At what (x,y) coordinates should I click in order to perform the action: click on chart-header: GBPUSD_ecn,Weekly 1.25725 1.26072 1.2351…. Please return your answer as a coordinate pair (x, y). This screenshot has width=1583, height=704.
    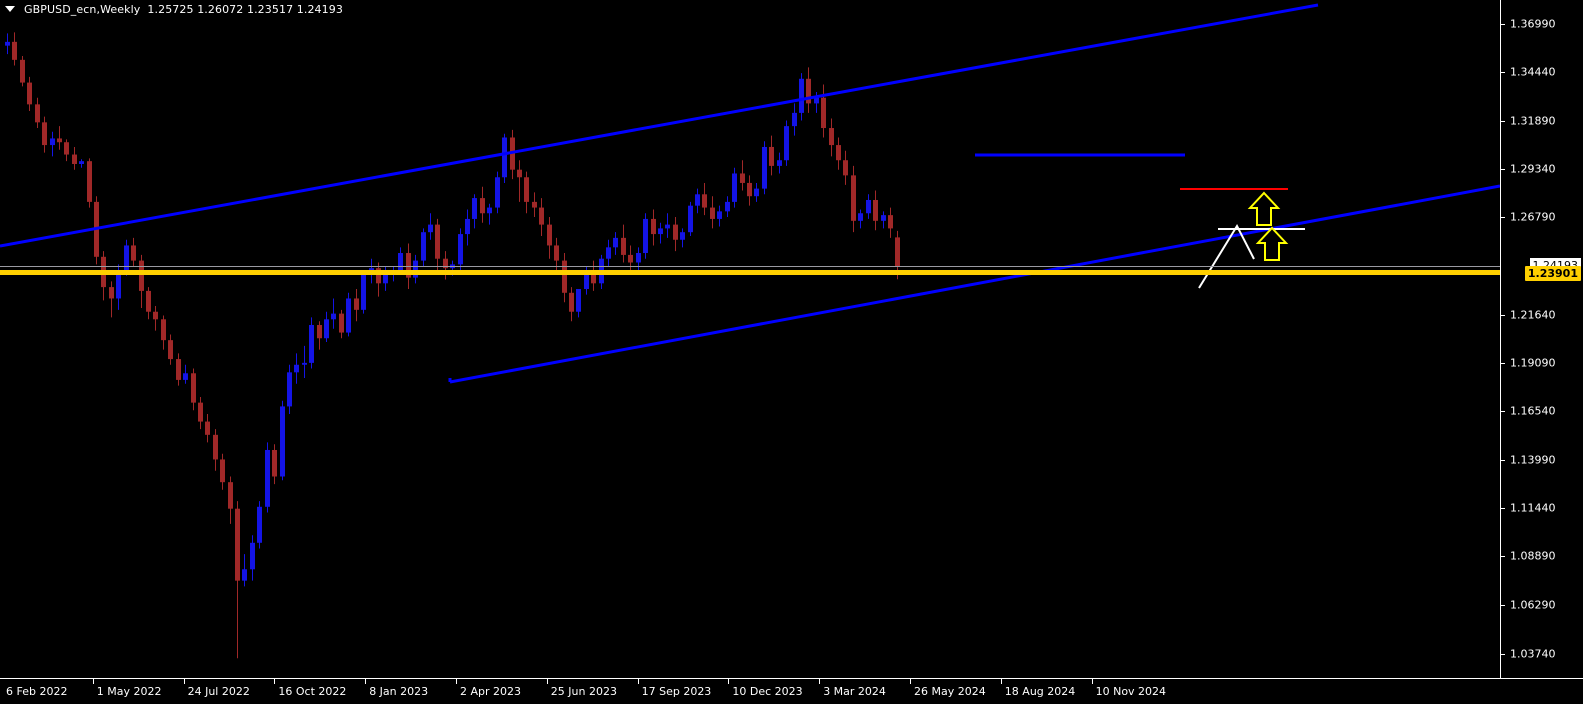
    Looking at the image, I should click on (791, 9).